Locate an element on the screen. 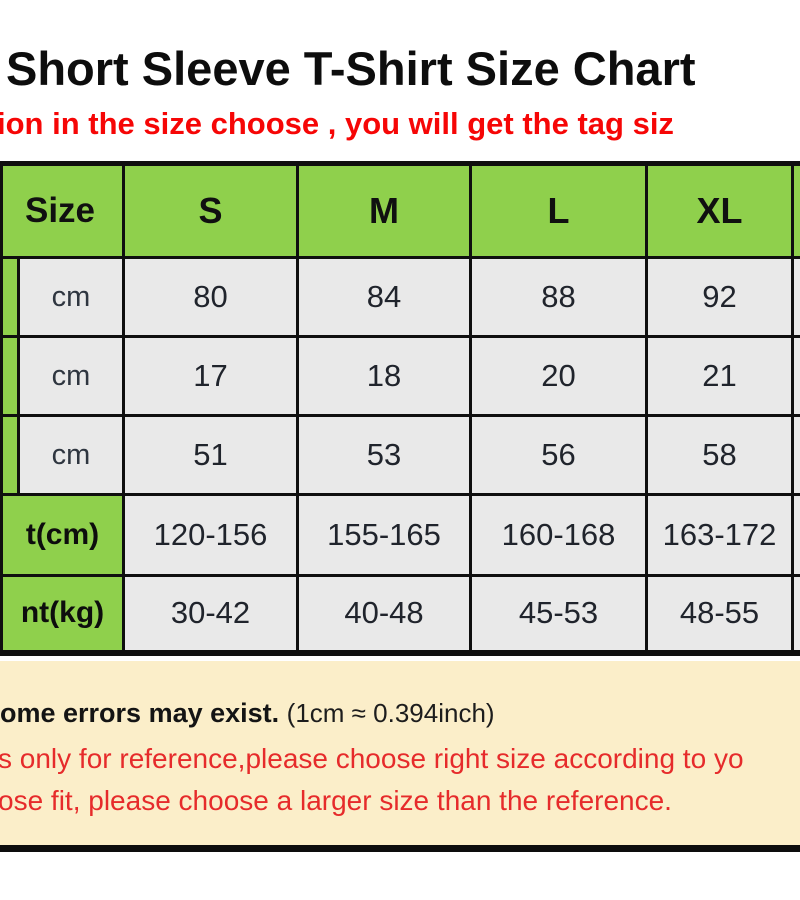 The height and width of the screenshot is (900, 800). value-cell: 163-172 is located at coordinates (720, 535).